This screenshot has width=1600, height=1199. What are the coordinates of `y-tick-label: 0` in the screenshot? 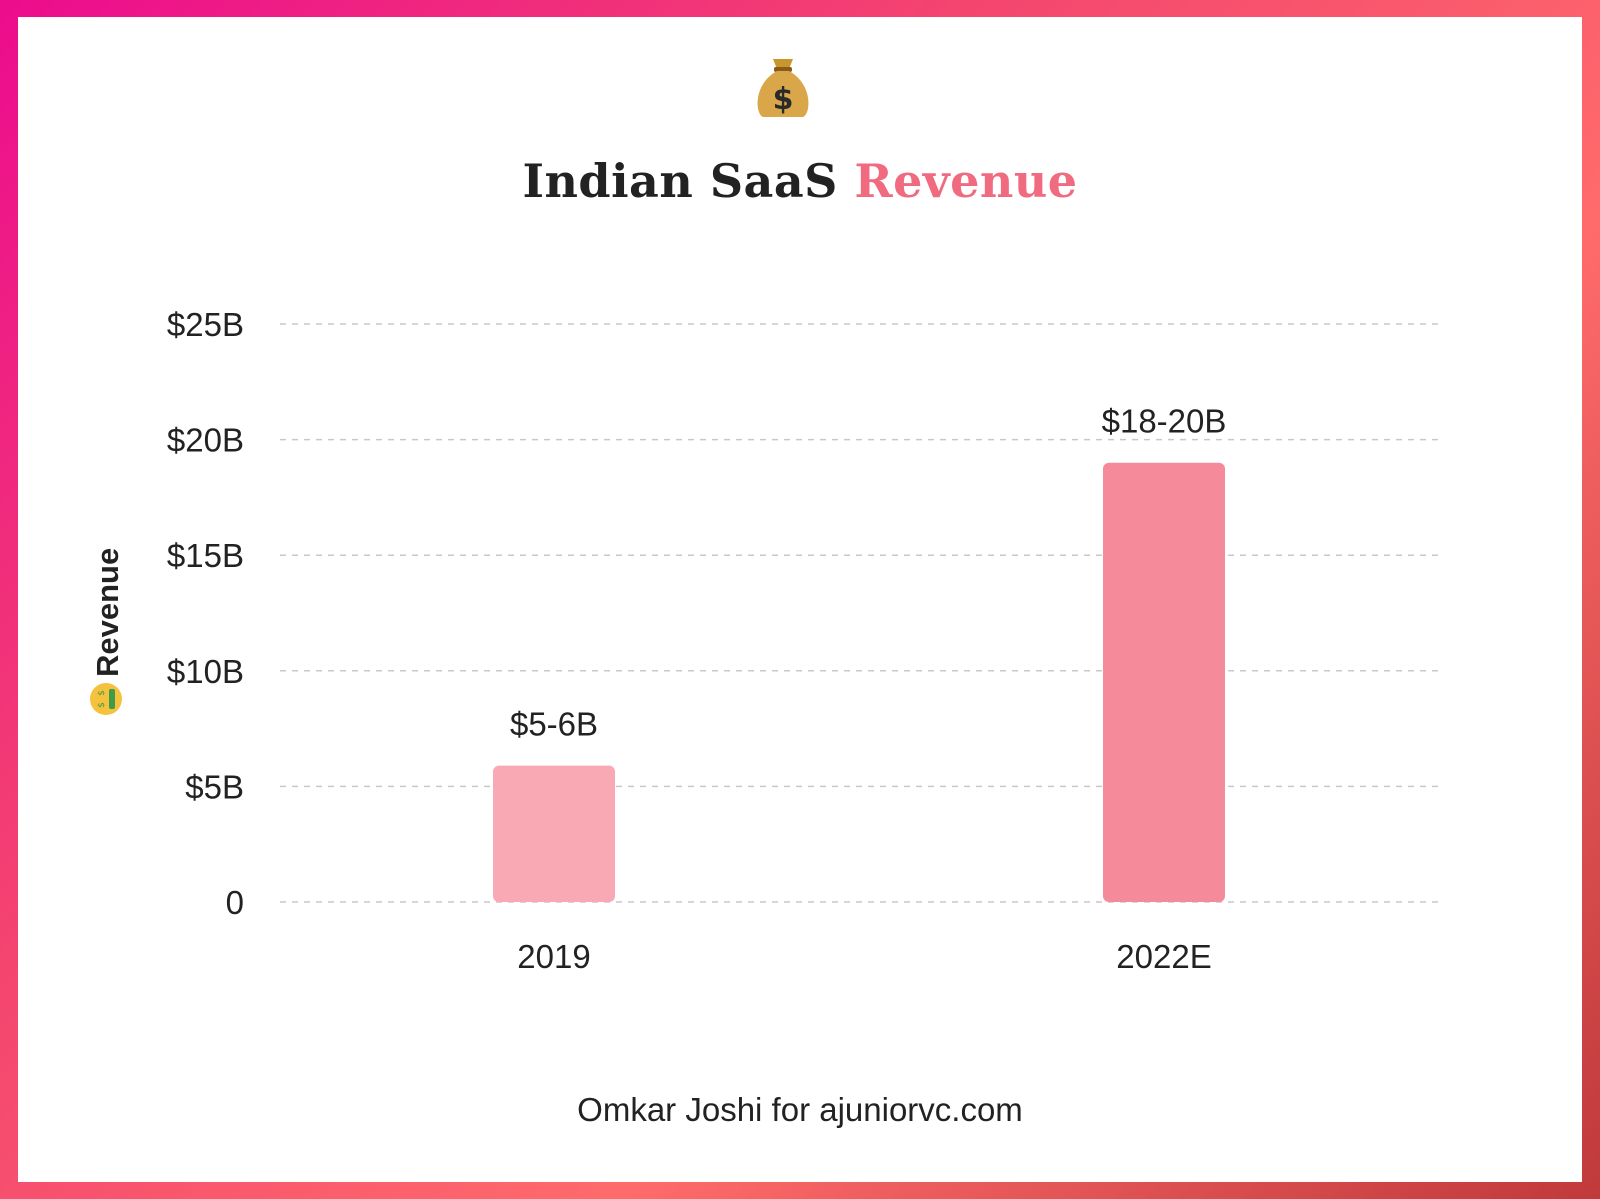 It's located at (235, 902).